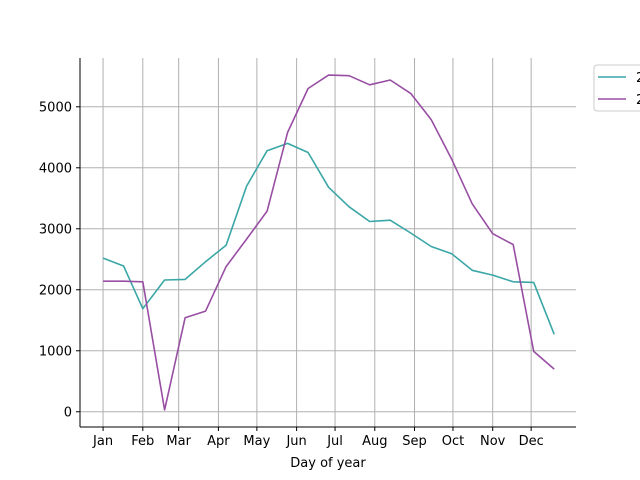 This screenshot has height=480, width=640. What do you see at coordinates (334, 441) in the screenshot?
I see `x-tick-label: Jul` at bounding box center [334, 441].